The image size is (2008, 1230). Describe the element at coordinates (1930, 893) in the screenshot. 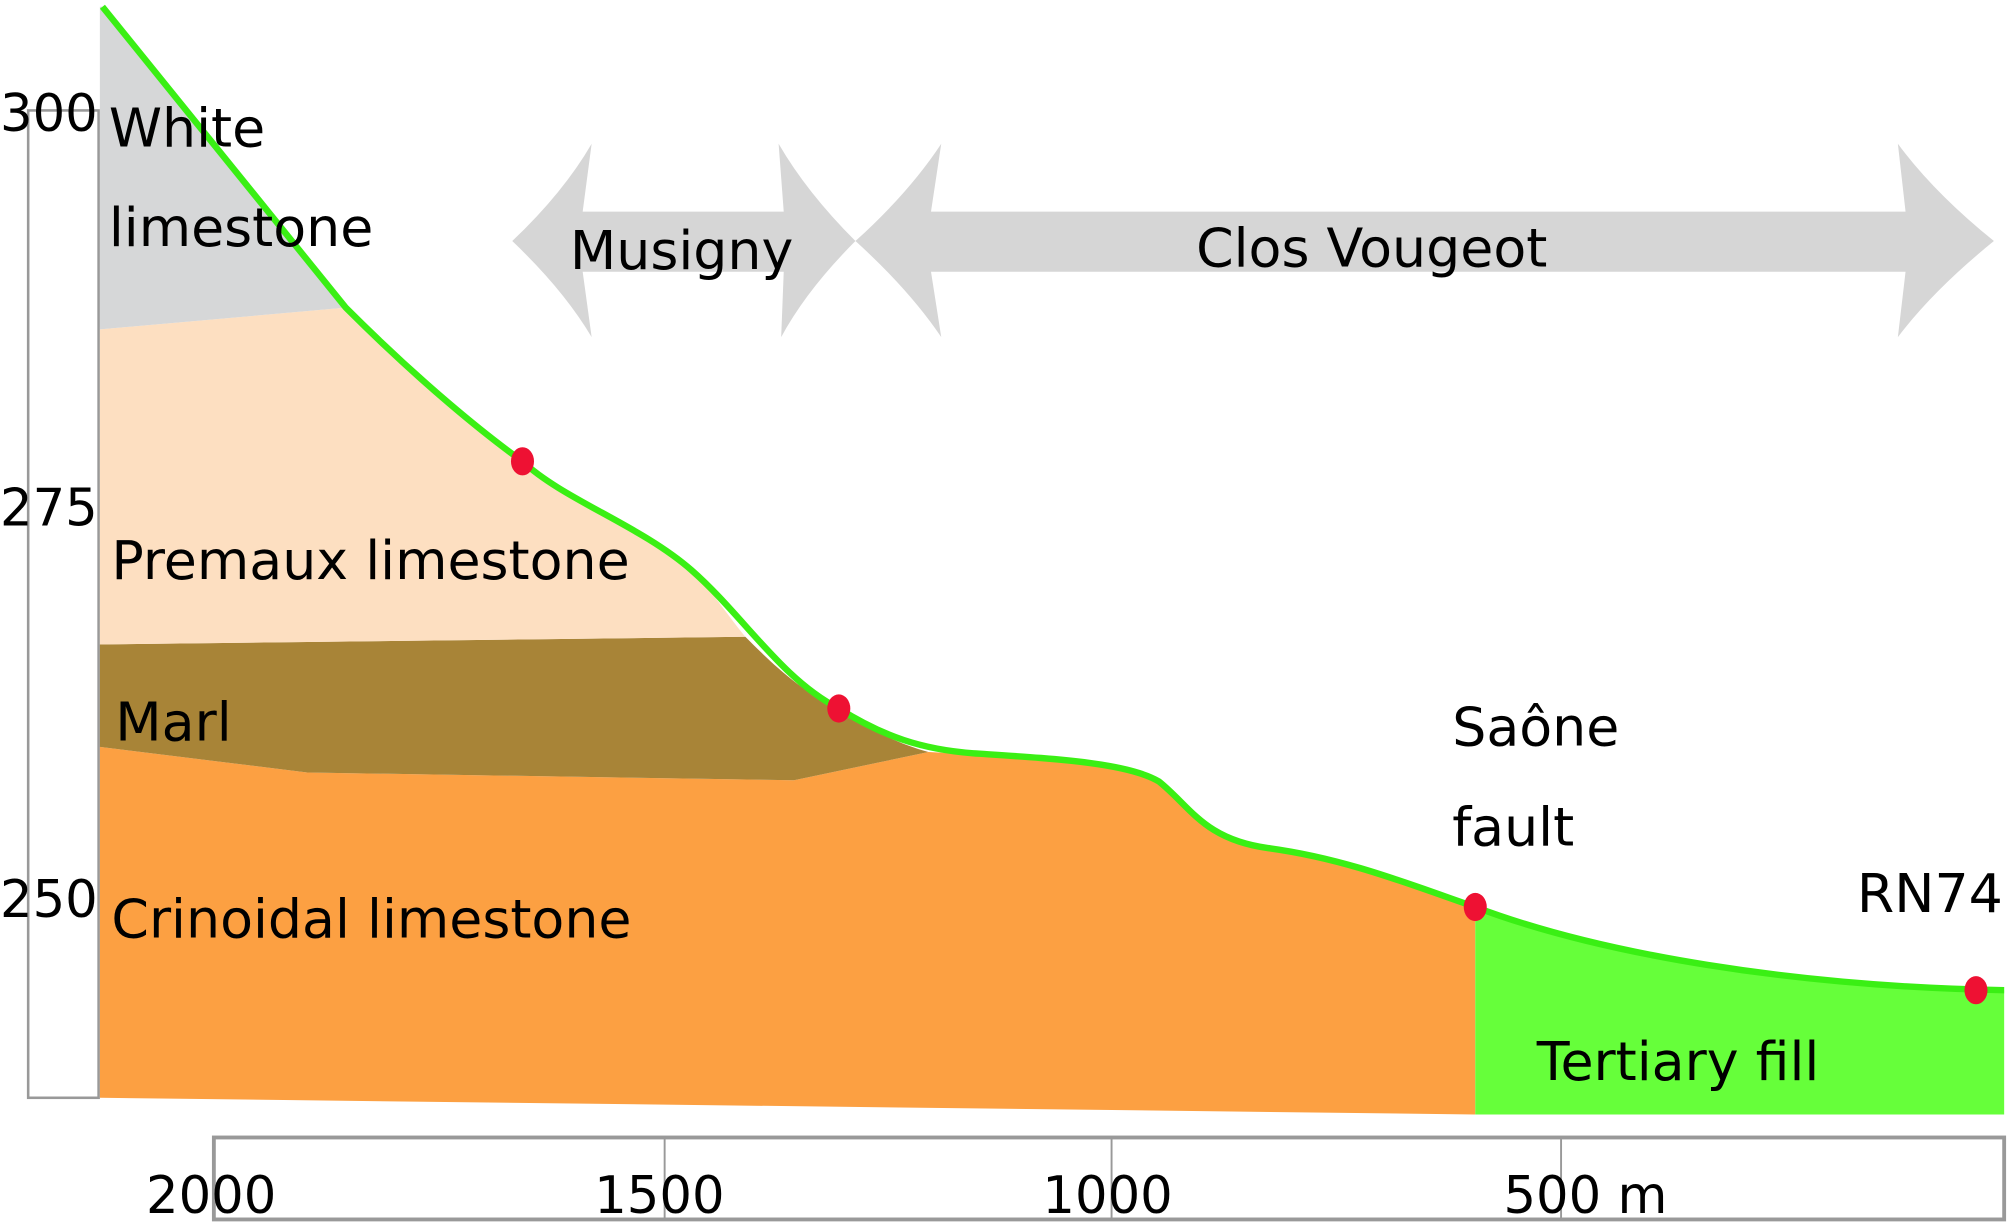

I see `rn74-label: RN74` at that location.